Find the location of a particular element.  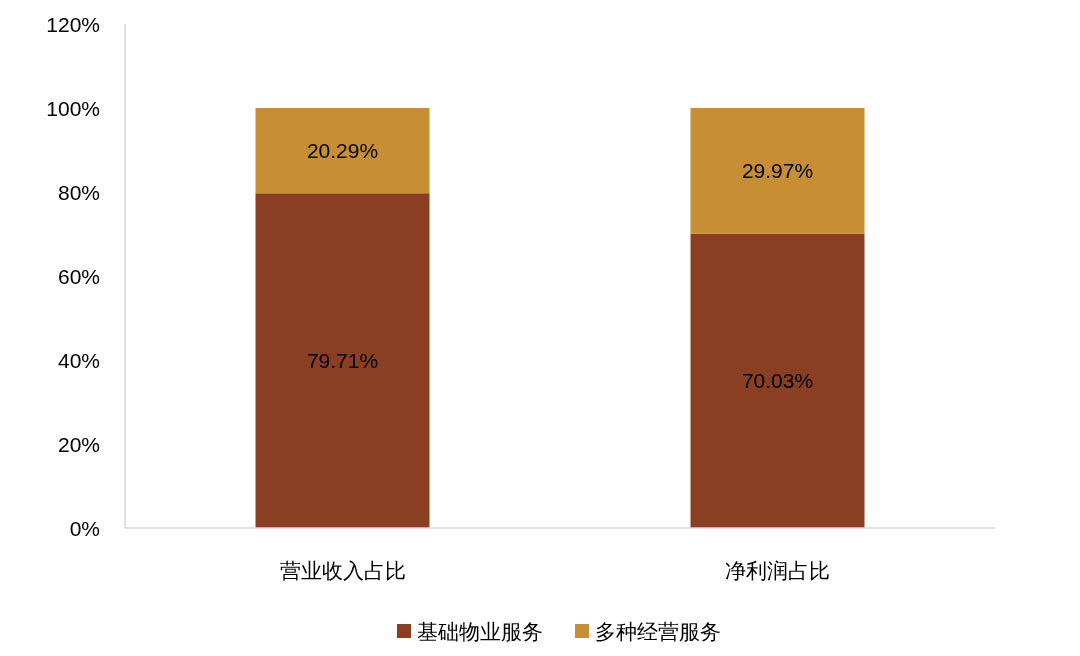

y-tick-label: 120% is located at coordinates (73, 24).